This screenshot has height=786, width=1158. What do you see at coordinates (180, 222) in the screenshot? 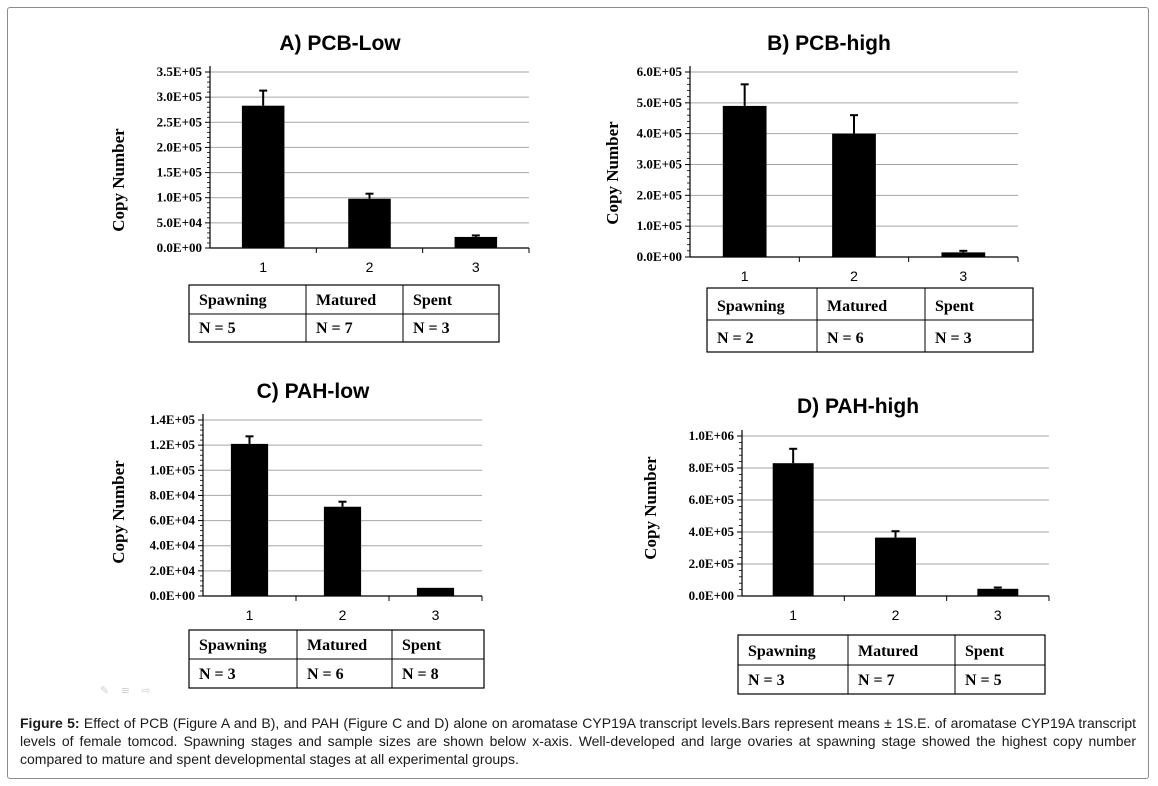
I see `y-tick-label: 5.0E+04` at bounding box center [180, 222].